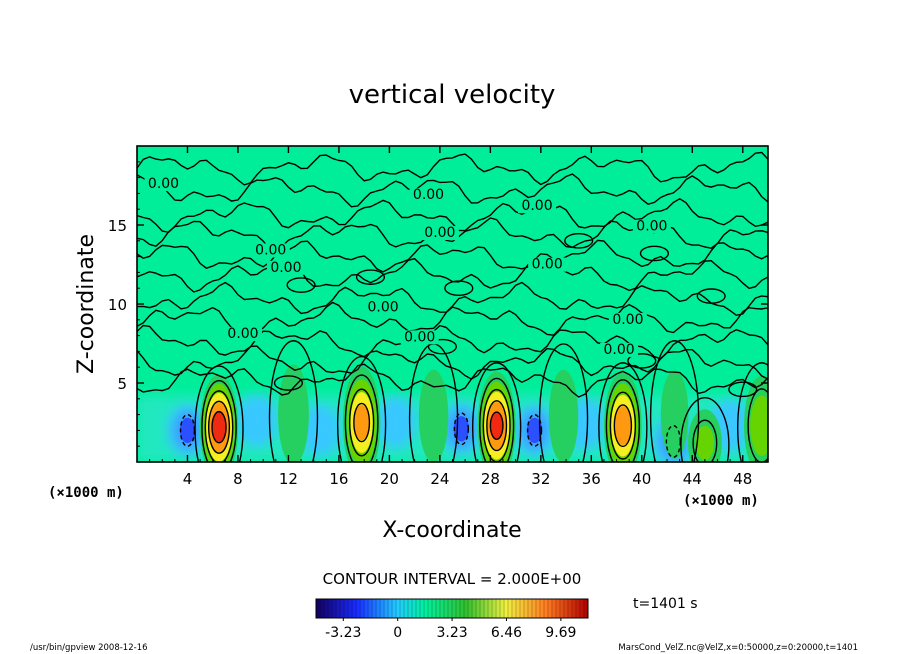  Describe the element at coordinates (540, 479) in the screenshot. I see `x-tick-label: 32` at that location.